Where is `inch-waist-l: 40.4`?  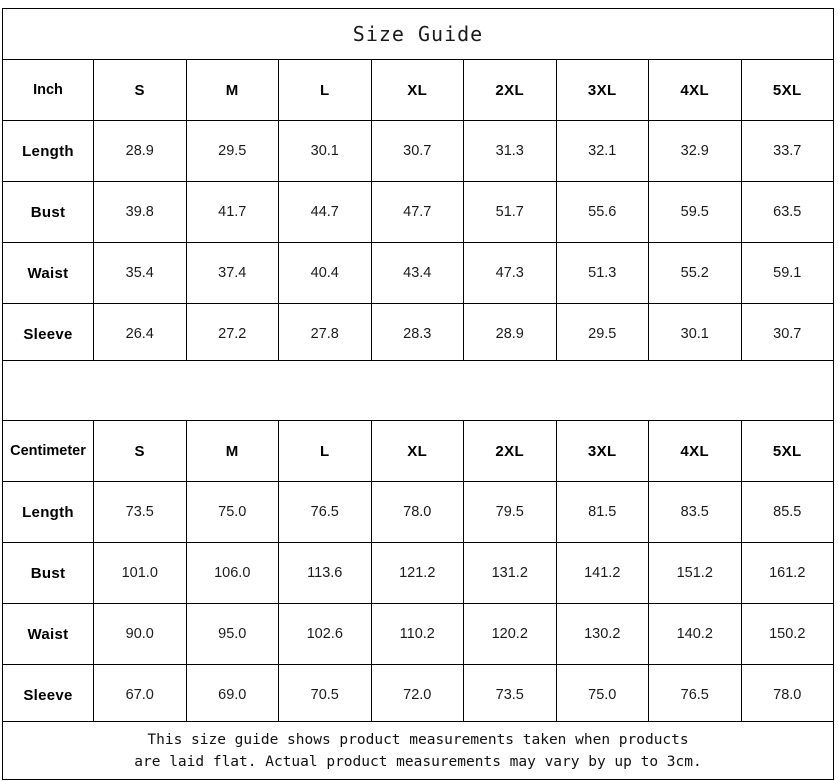 inch-waist-l: 40.4 is located at coordinates (325, 273).